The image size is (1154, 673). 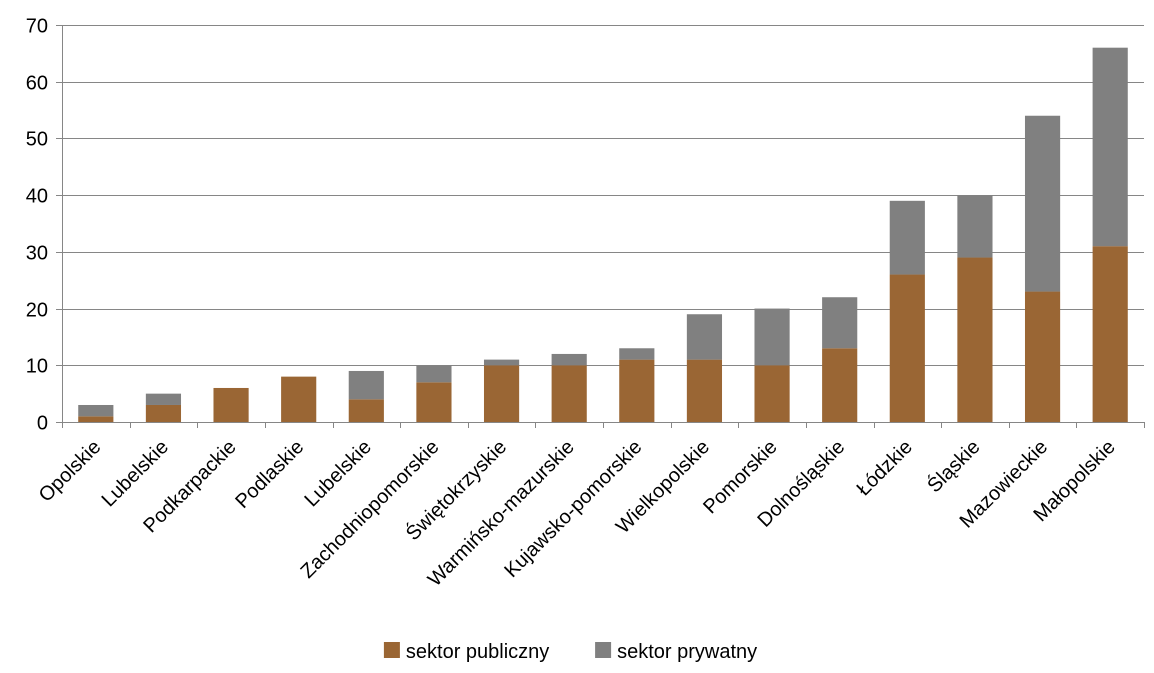 What do you see at coordinates (570, 652) in the screenshot?
I see `legend: sektor publiczny sektor prywatny` at bounding box center [570, 652].